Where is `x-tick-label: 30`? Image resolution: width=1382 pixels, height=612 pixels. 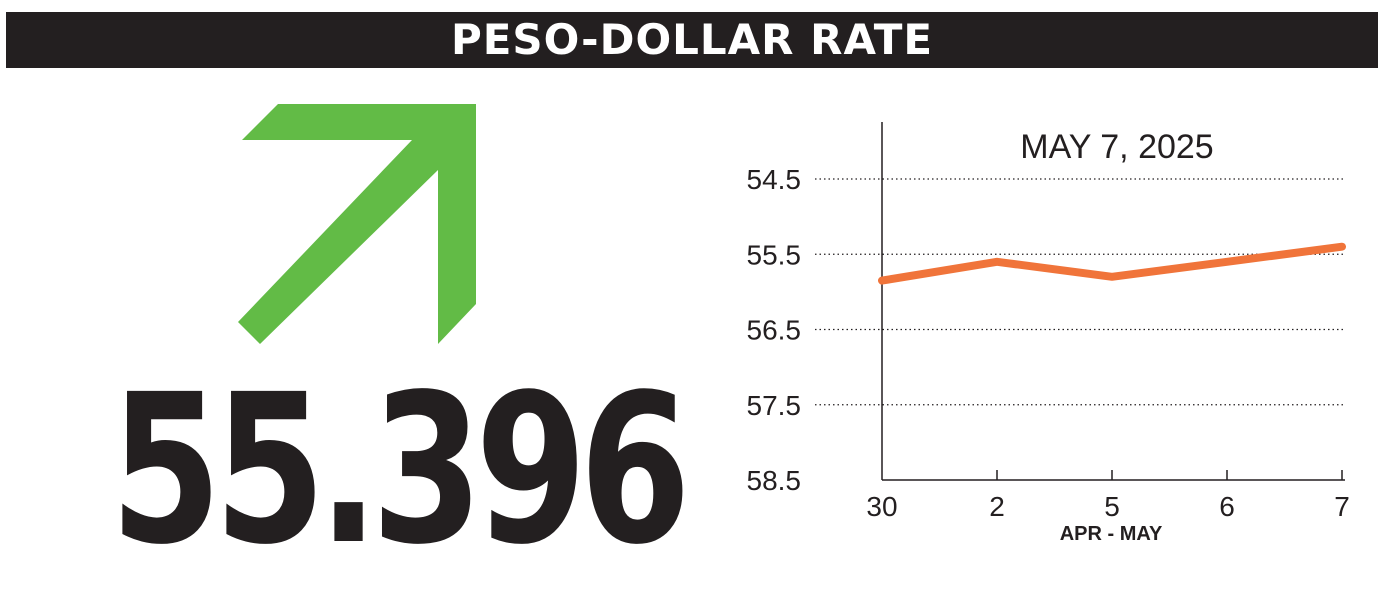
x-tick-label: 30 is located at coordinates (881, 506).